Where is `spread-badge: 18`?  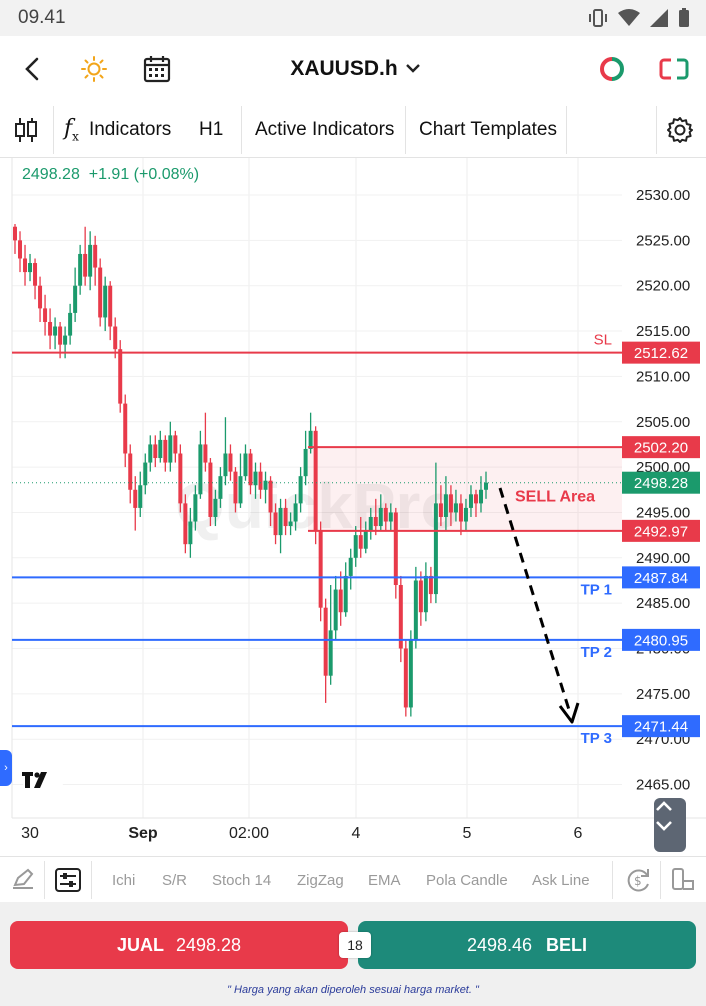
spread-badge: 18 is located at coordinates (355, 945).